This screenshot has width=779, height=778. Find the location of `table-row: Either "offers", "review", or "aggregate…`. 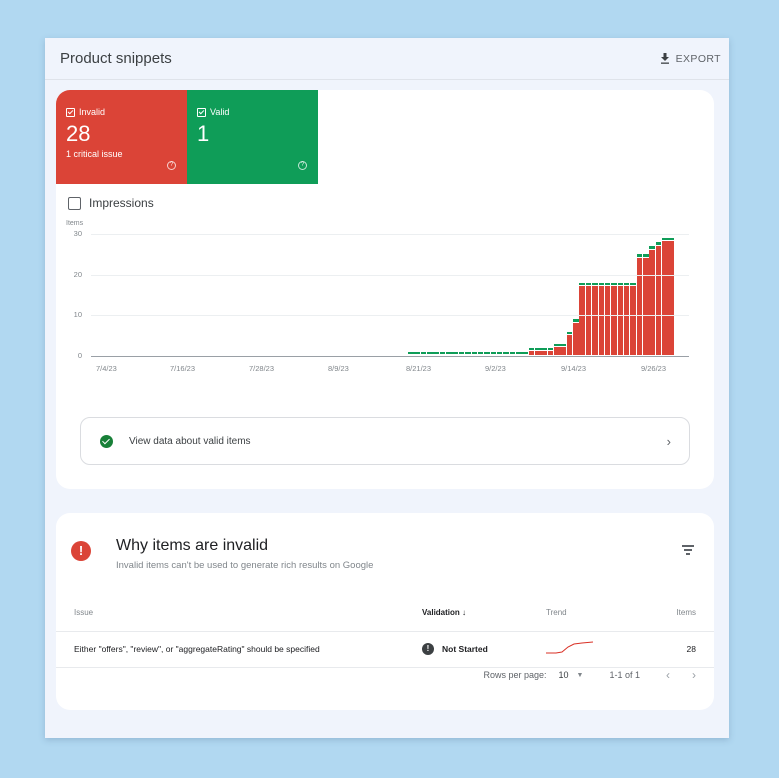

table-row: Either "offers", "review", or "aggregate… is located at coordinates (385, 649).